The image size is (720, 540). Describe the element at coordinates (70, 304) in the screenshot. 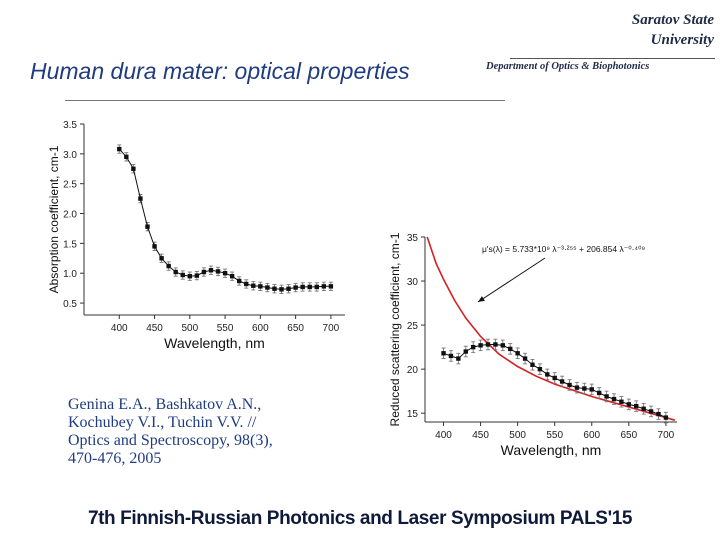

I see `y-tick-label: 0.5` at that location.